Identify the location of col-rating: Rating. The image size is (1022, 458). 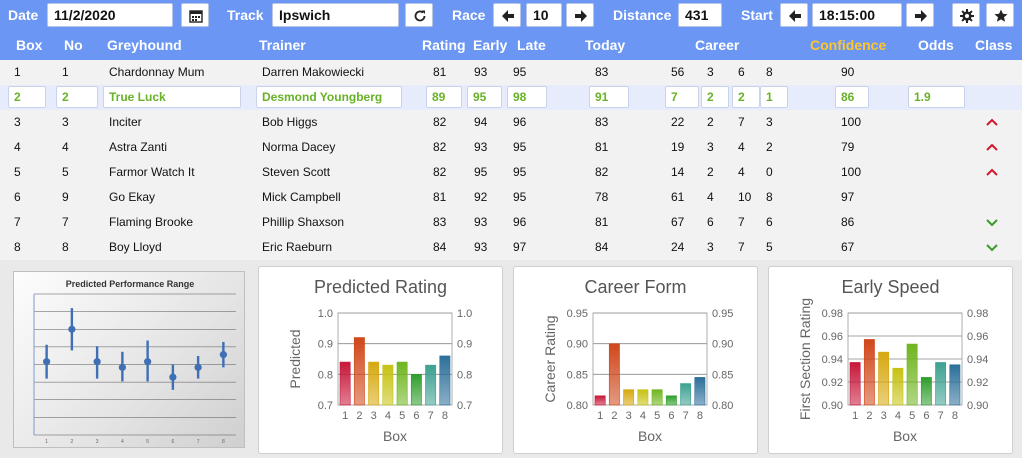
(444, 45).